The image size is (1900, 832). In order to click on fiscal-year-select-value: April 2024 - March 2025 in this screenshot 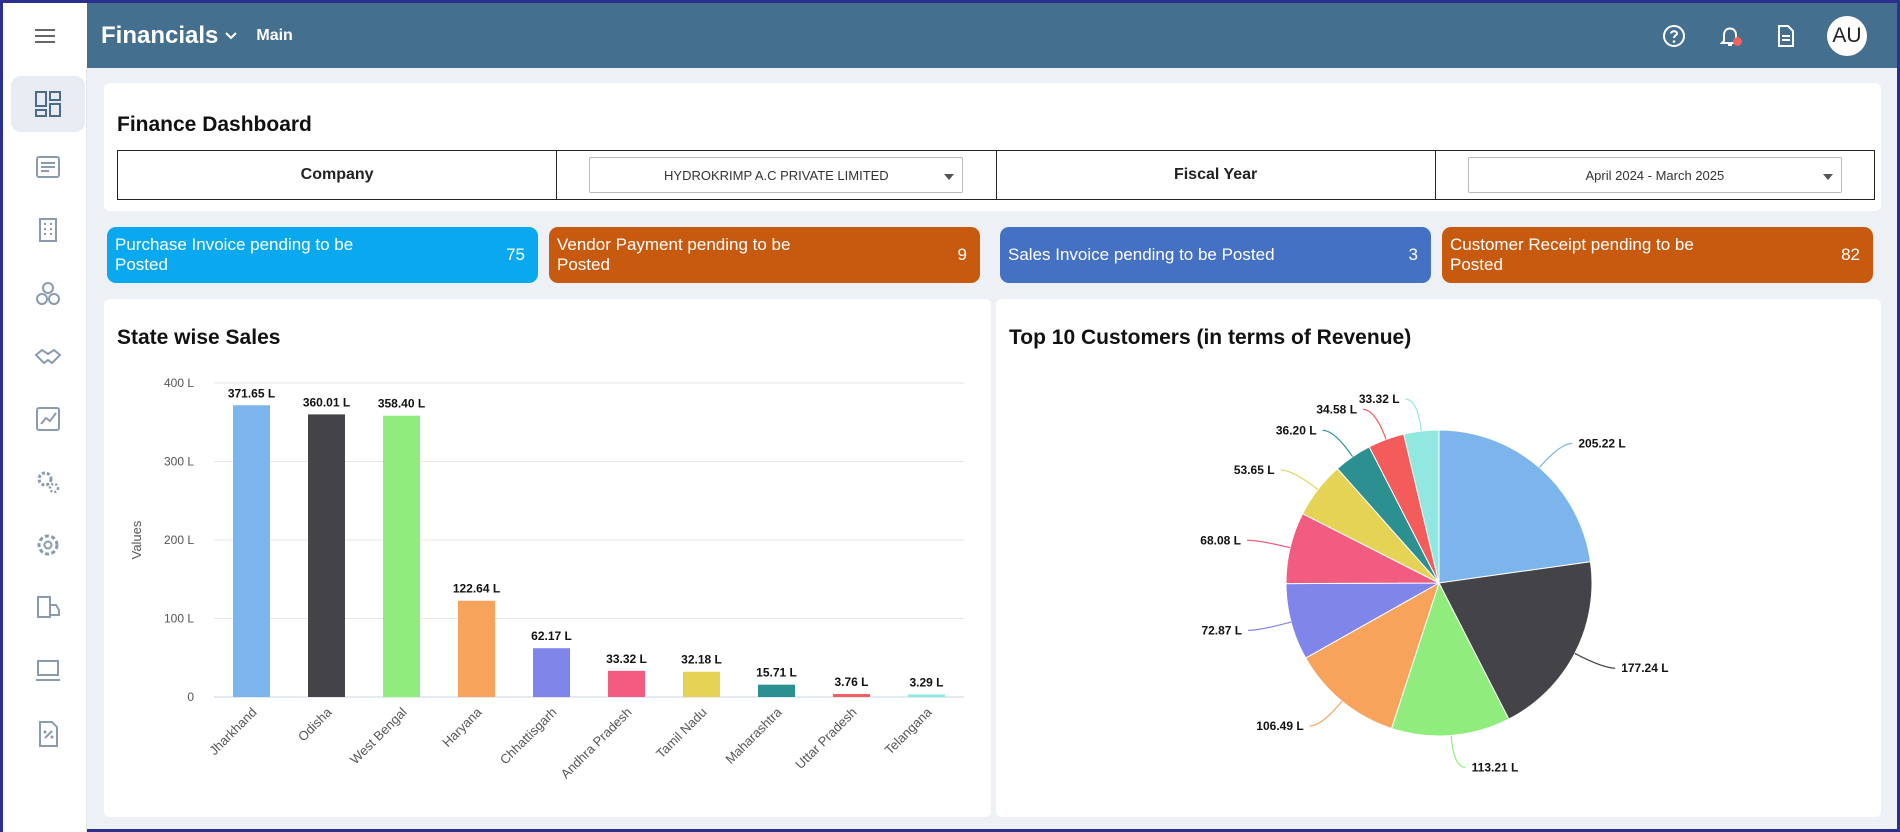, I will do `click(1655, 175)`.